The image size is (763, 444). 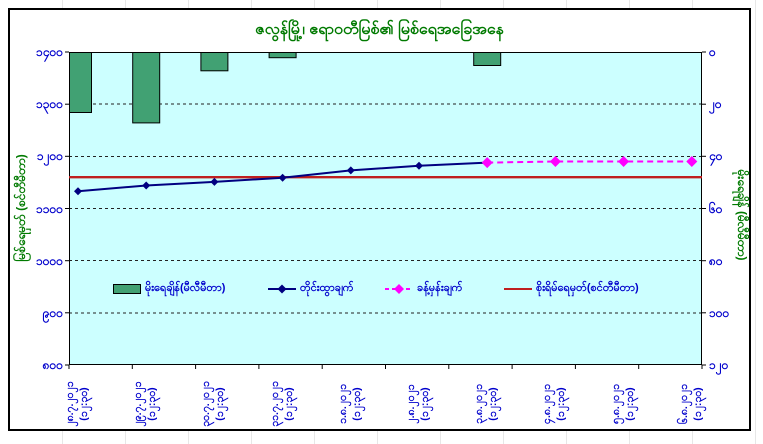 I want to click on x-tick-label: ၃.၈.၂၀၂၁ (၁၂:၃၀), so click(x=487, y=404).